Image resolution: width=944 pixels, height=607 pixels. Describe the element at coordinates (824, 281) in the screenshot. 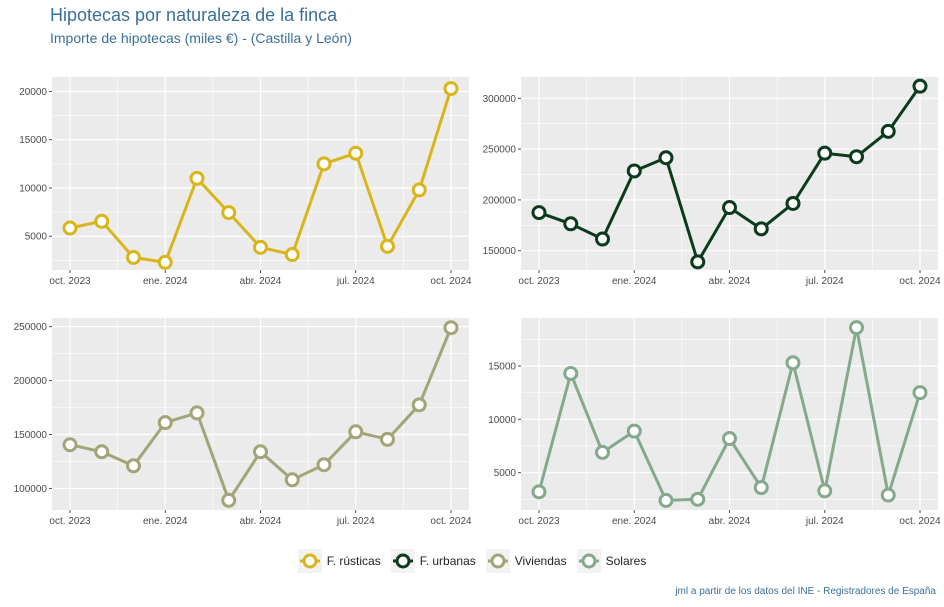

I see `x-tick-label-urbanas: jul. 2024` at that location.